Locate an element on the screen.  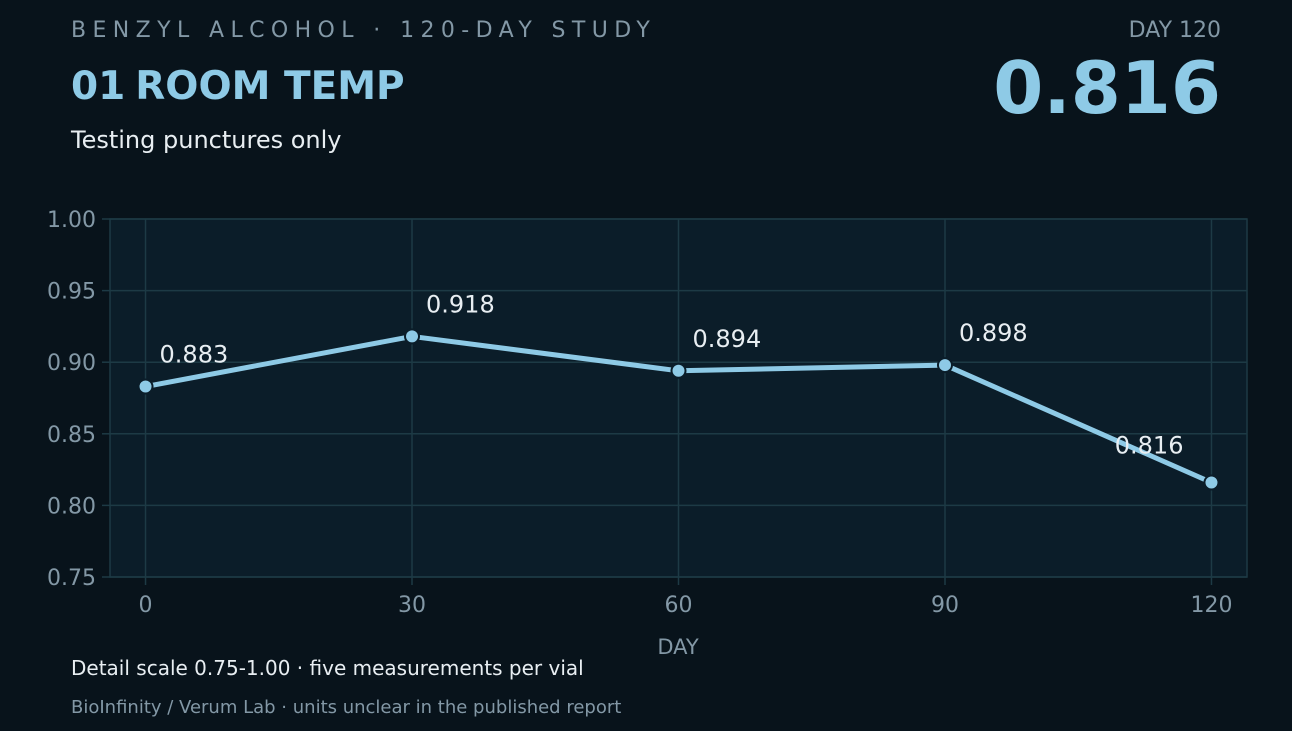
series-subtitle: Testing punctures only is located at coordinates (206, 140).